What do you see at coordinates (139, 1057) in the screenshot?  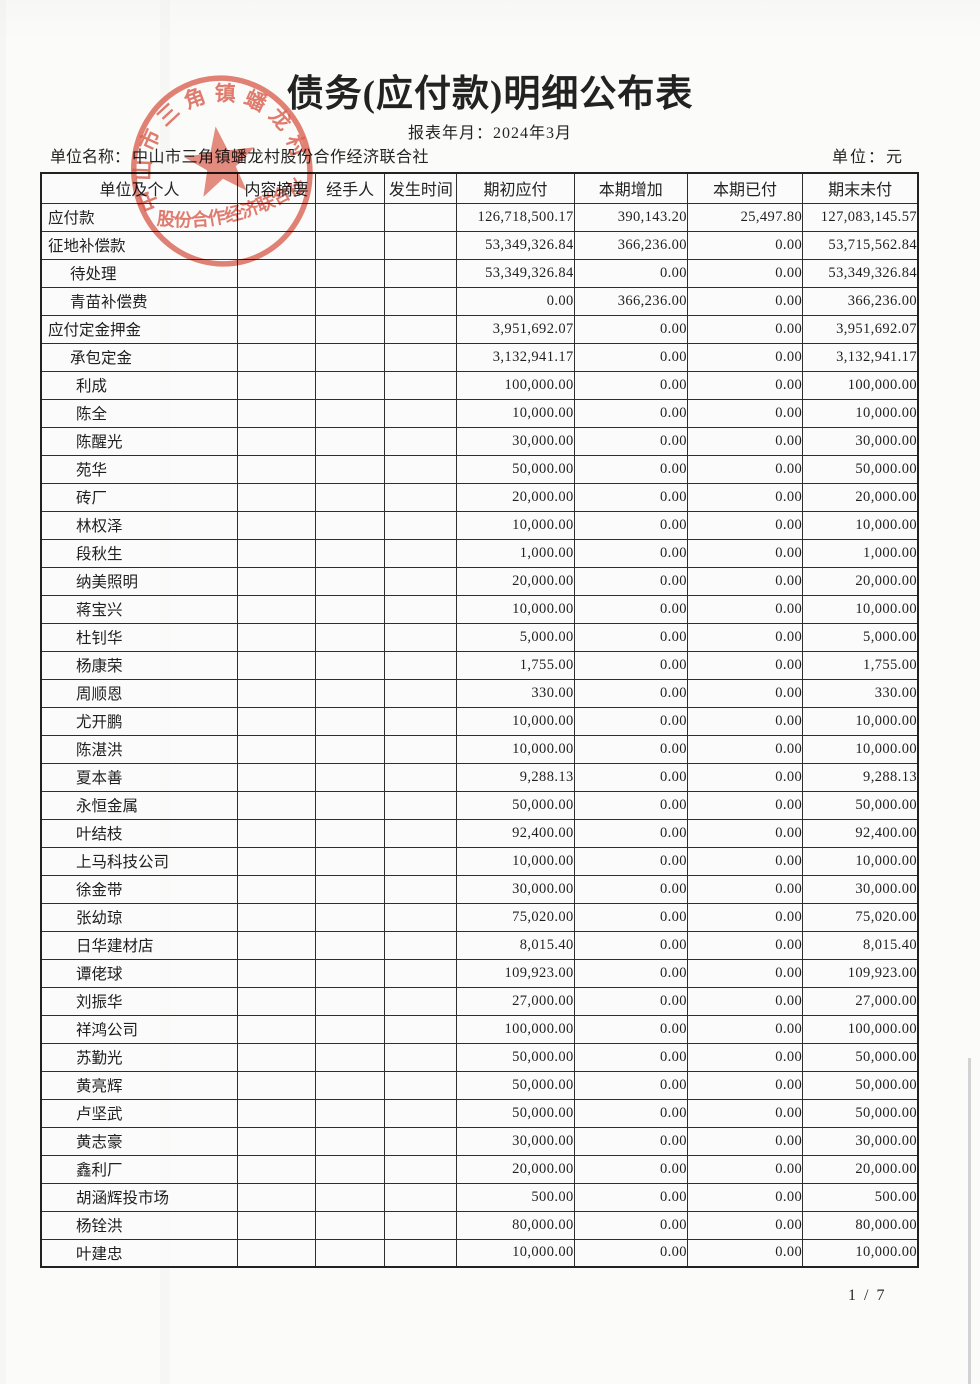 I see `row-name-cell: 苏勤光` at bounding box center [139, 1057].